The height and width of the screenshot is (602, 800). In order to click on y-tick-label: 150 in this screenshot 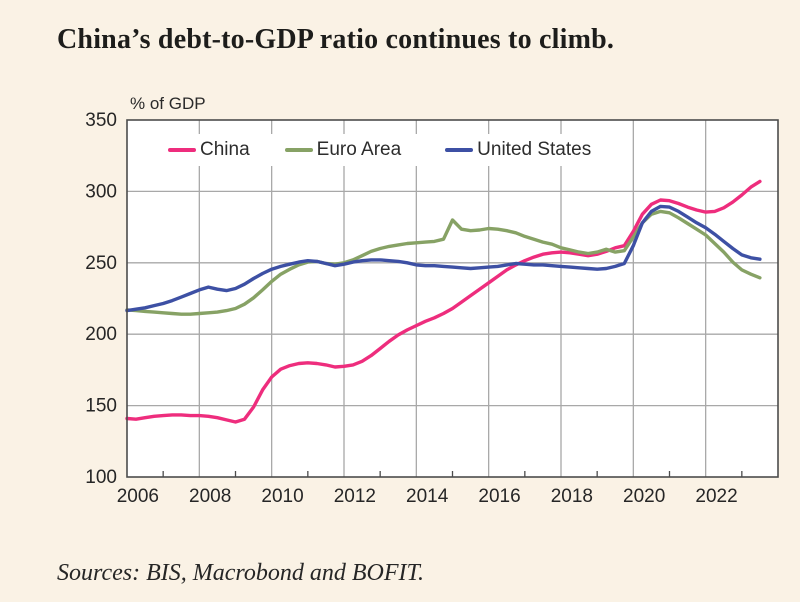, I will do `click(101, 406)`.